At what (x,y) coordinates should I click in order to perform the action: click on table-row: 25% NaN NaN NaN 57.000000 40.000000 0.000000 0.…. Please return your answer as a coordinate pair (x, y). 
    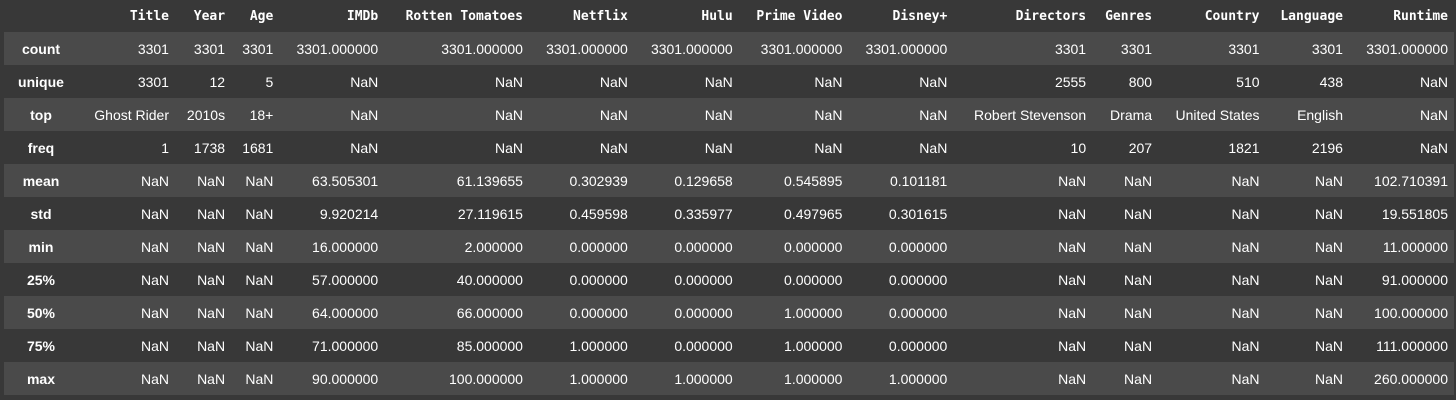
    Looking at the image, I should click on (729, 279).